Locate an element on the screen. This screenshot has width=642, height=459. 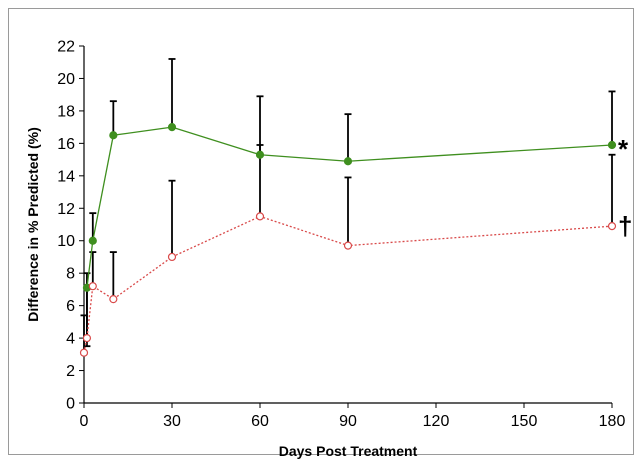
y-tick-label: 14 is located at coordinates (66, 176).